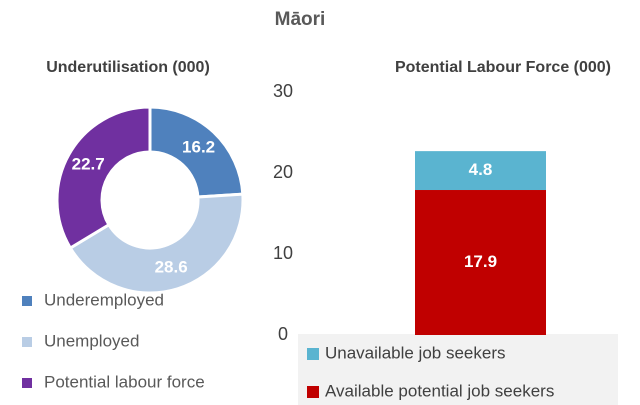  I want to click on legend-label: Available potential job seekers, so click(439, 390).